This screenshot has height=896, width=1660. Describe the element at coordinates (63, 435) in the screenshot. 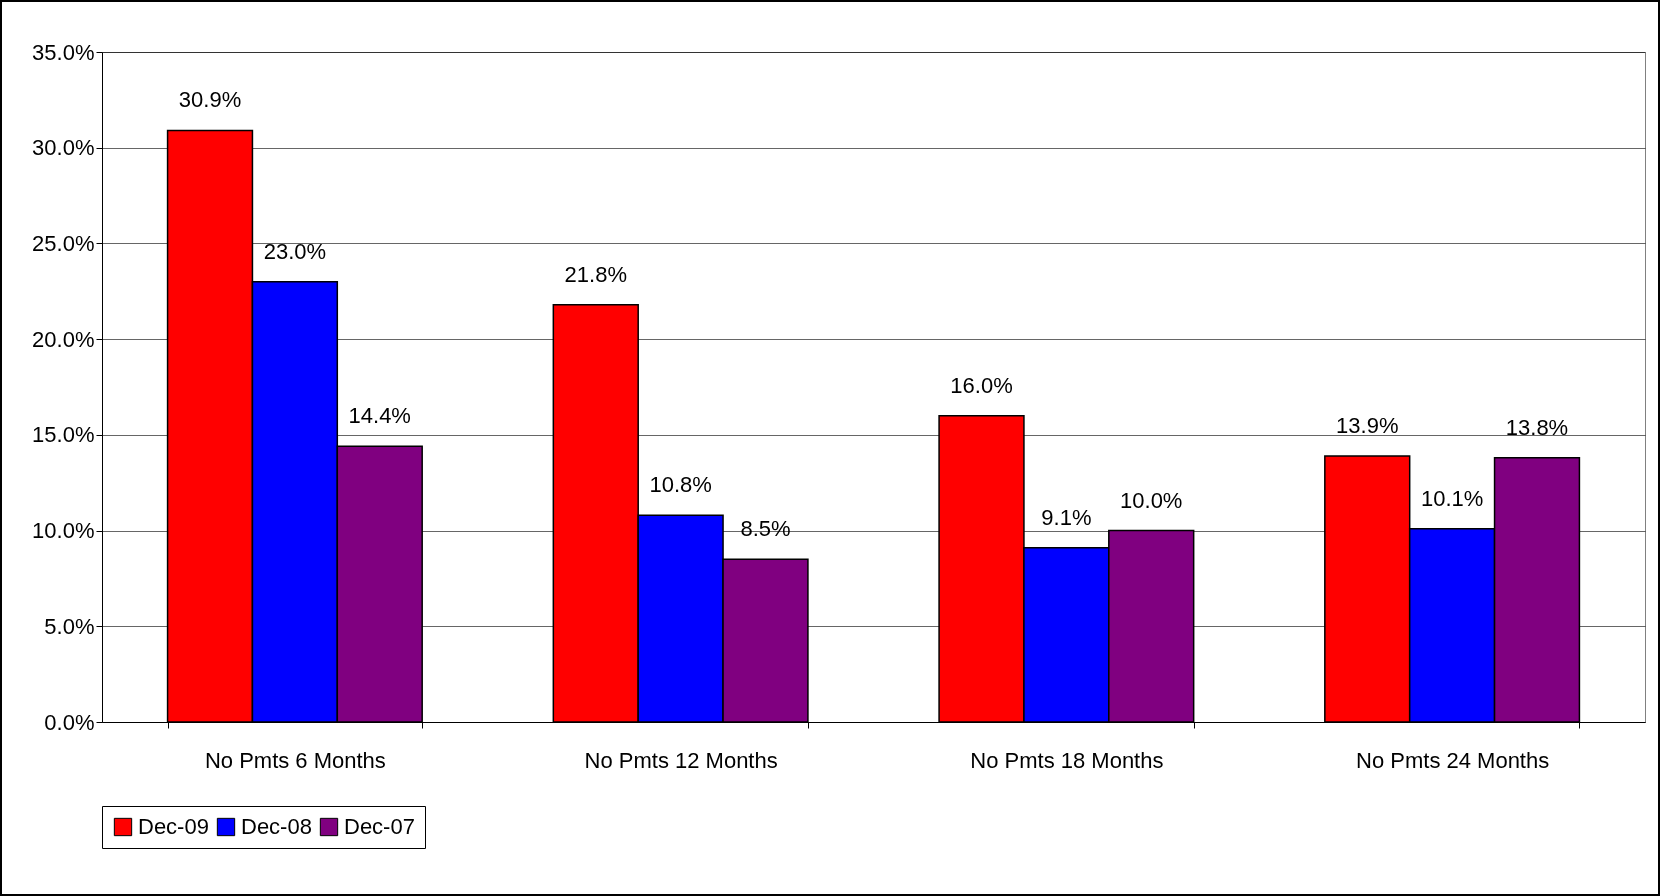

I see `y-tick-label: 15.0%` at that location.